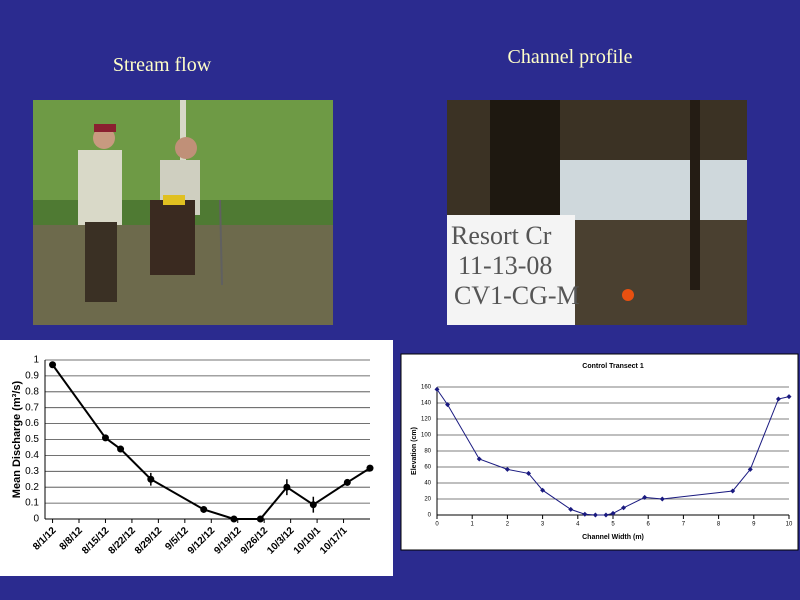  Describe the element at coordinates (613, 366) in the screenshot. I see `chart-title: Control Transect 1` at that location.